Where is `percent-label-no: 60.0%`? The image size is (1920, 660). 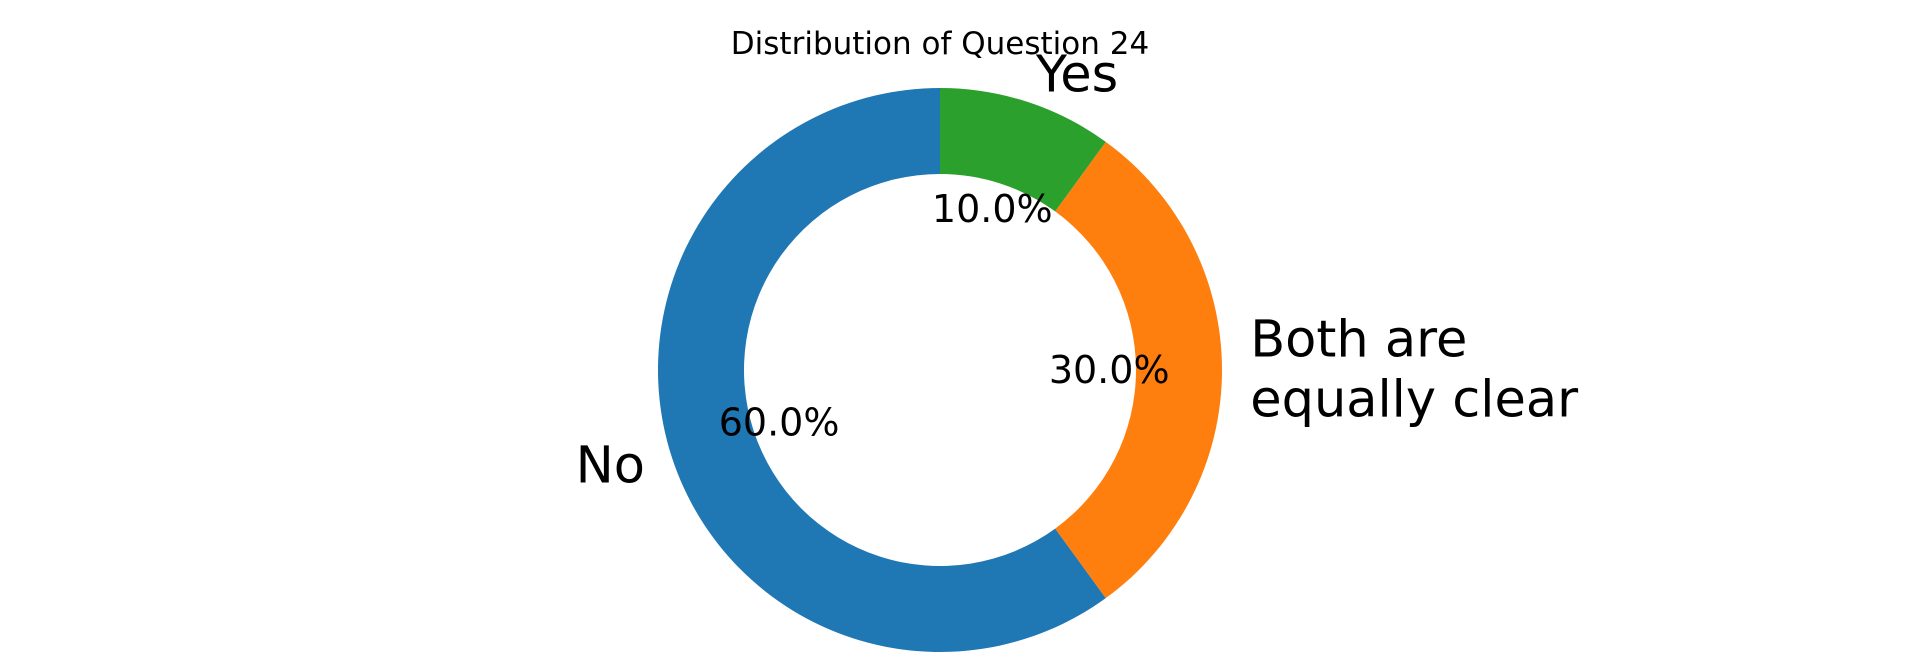
percent-label-no: 60.0% is located at coordinates (779, 422).